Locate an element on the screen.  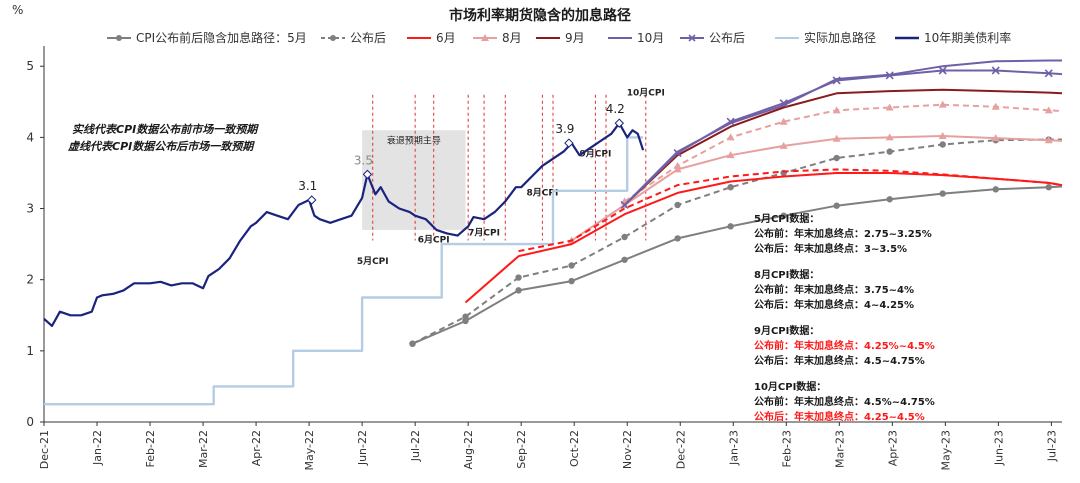
x-tick-label: Jul-23 is located at coordinates (1051, 446).